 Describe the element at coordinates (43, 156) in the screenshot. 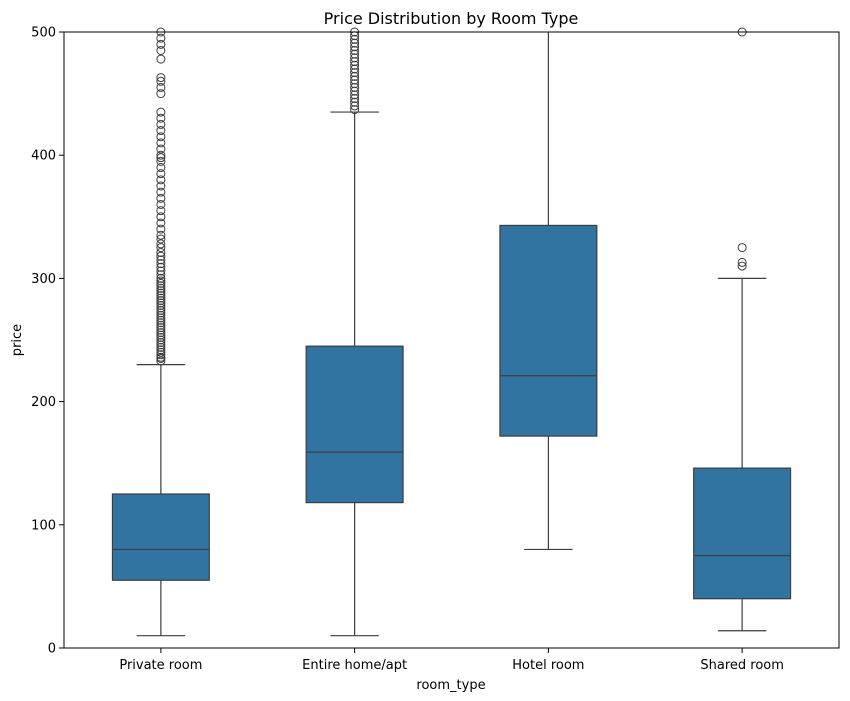

I see `y-tick-label: 400` at that location.